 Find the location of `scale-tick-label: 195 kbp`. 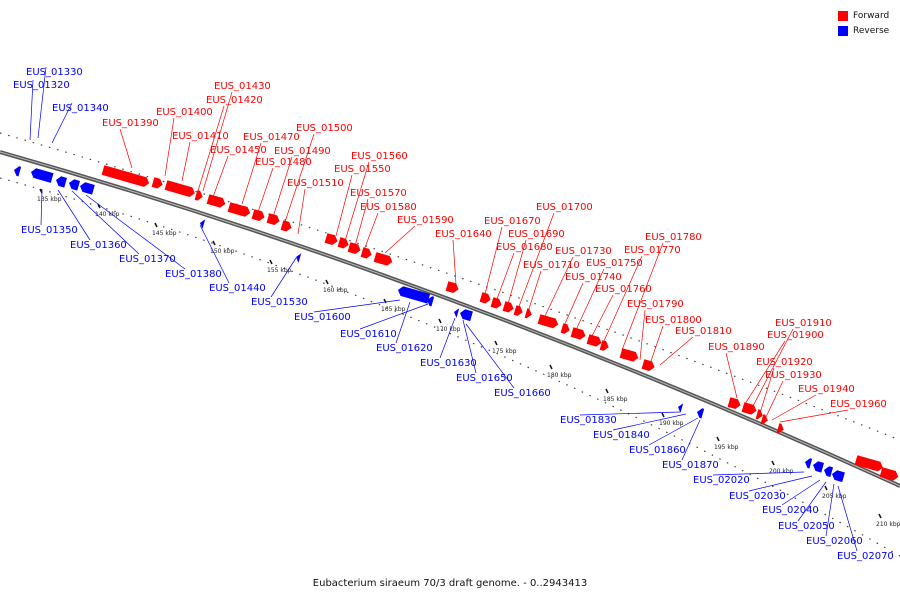

scale-tick-label: 195 kbp is located at coordinates (726, 447).